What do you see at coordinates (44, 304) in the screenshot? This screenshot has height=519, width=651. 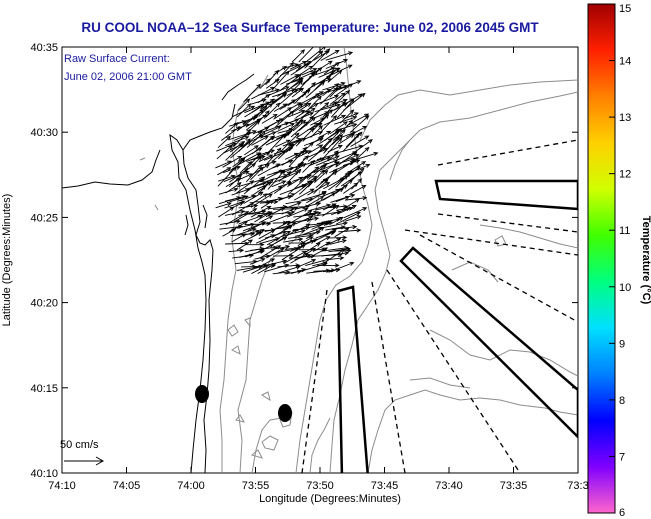 I see `y-tick-label: 40:20` at bounding box center [44, 304].